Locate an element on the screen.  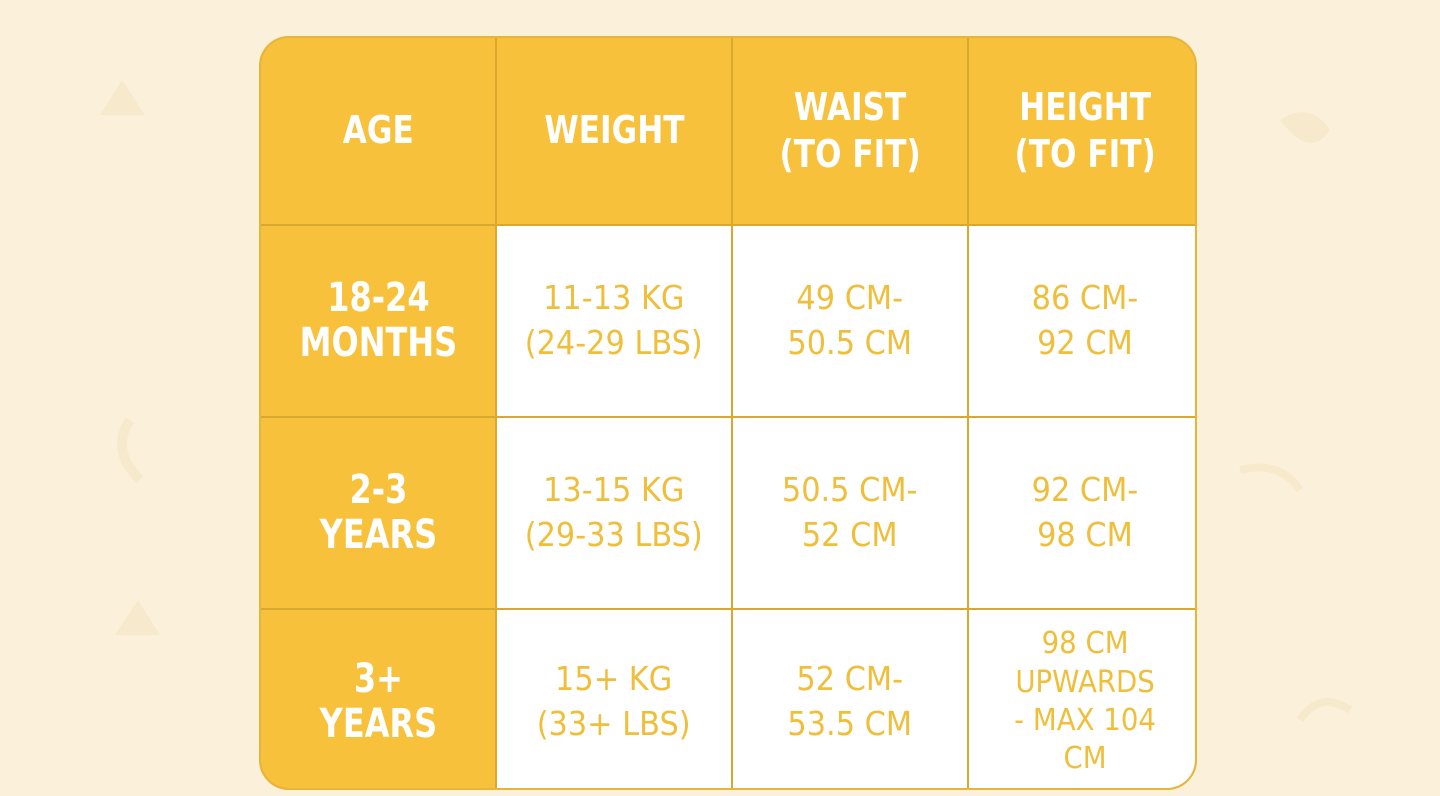
waist-cell: 50.5 CM- 52 CM is located at coordinates (850, 513).